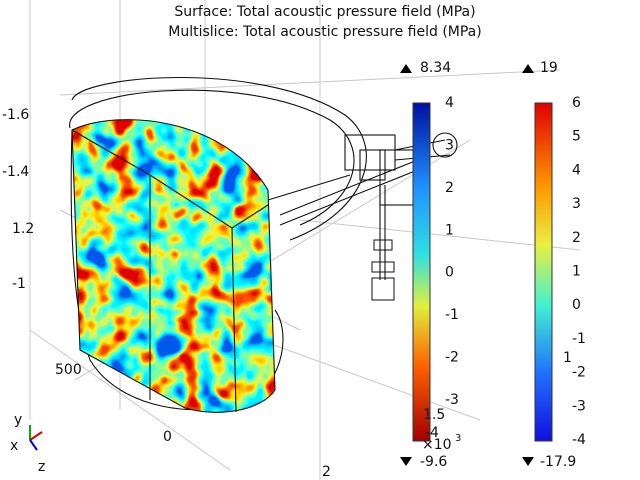 Image resolution: width=640 pixels, height=480 pixels. What do you see at coordinates (14, 446) in the screenshot?
I see `triad-label: x` at bounding box center [14, 446].